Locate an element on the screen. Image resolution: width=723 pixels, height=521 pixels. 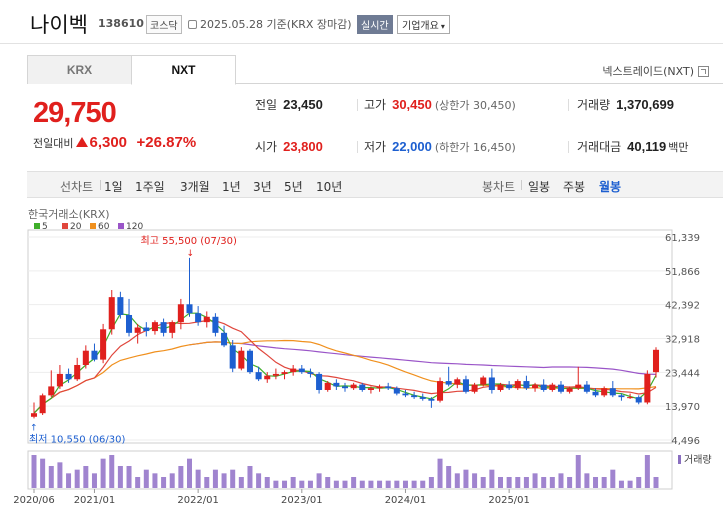
volume-value: 1,370,699 is located at coordinates (645, 104).